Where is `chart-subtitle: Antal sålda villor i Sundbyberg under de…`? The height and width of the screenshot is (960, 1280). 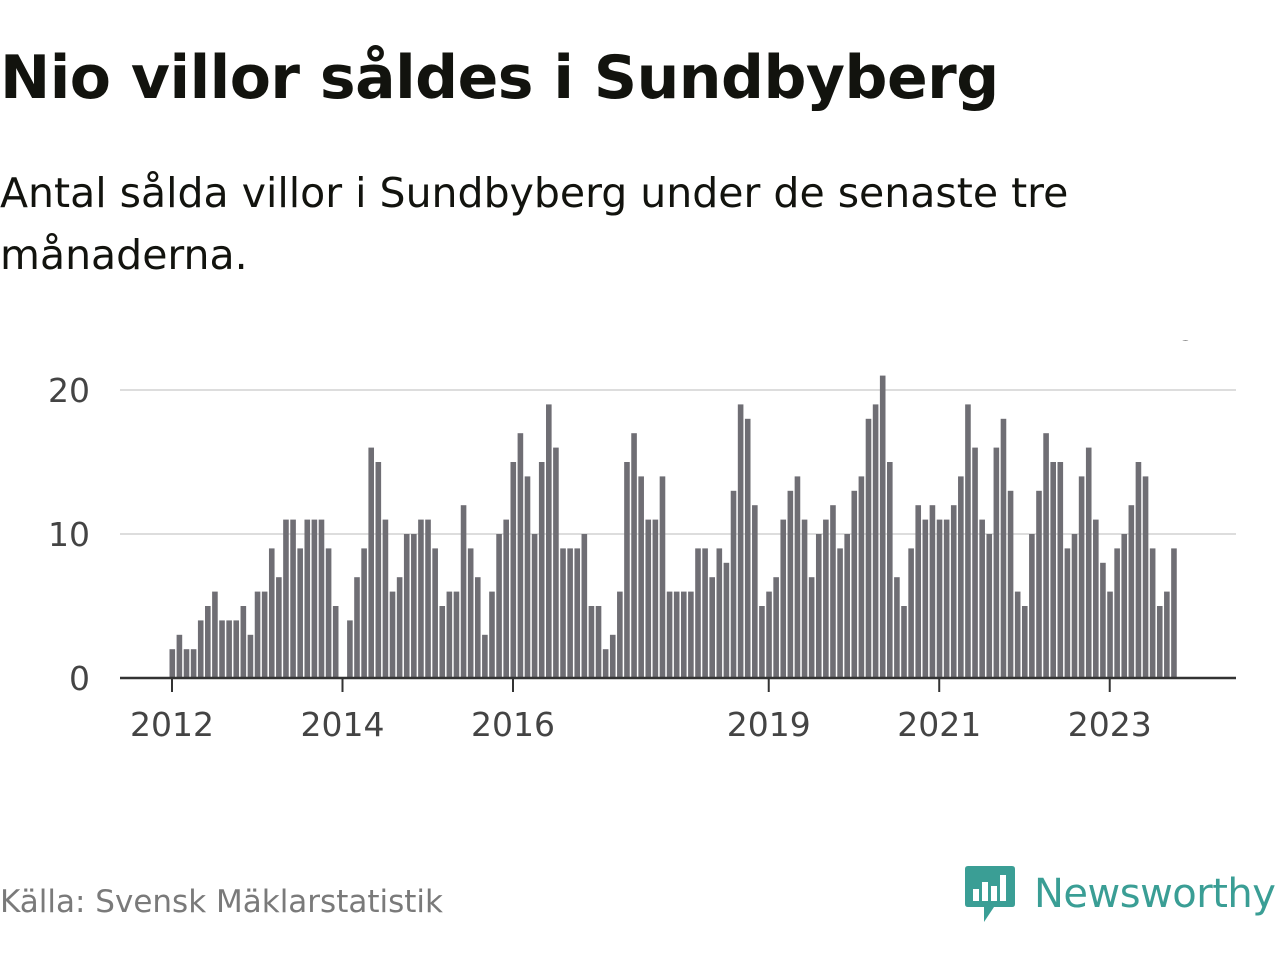
chart-subtitle: Antal sålda villor i Sundbyberg under de… is located at coordinates (534, 224).